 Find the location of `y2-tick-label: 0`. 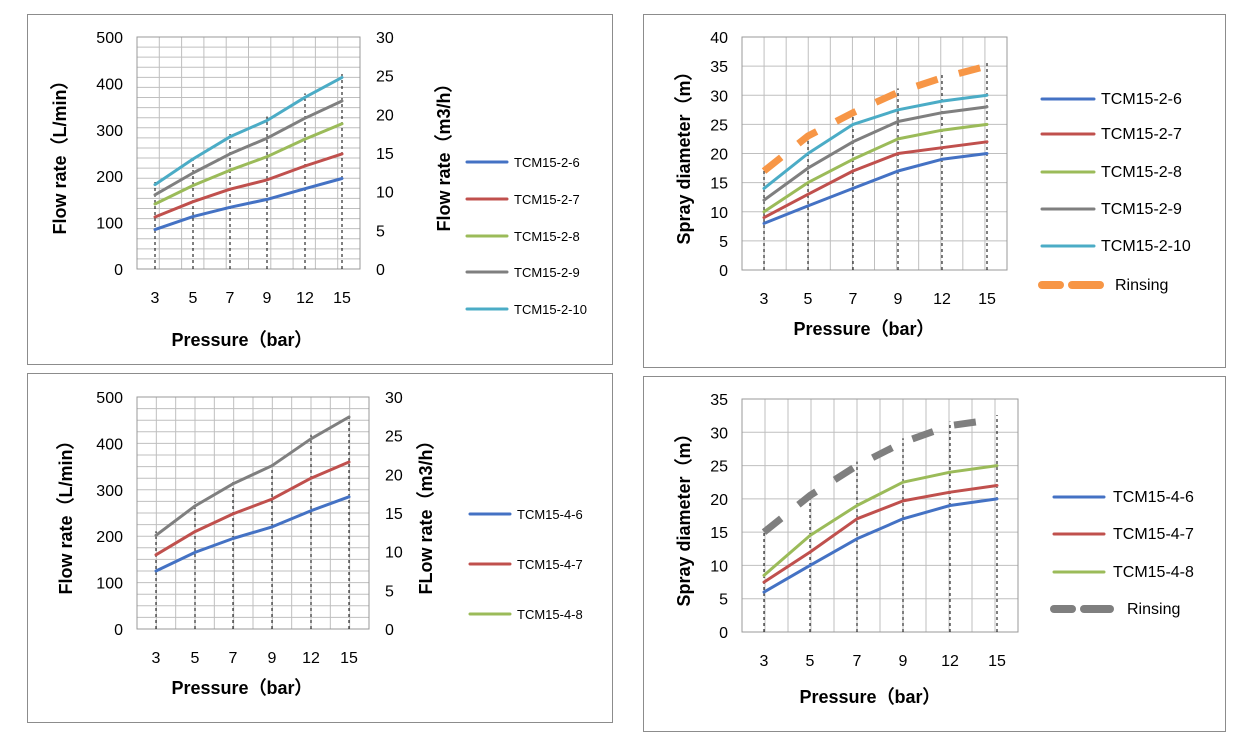

y2-tick-label: 0 is located at coordinates (380, 270).